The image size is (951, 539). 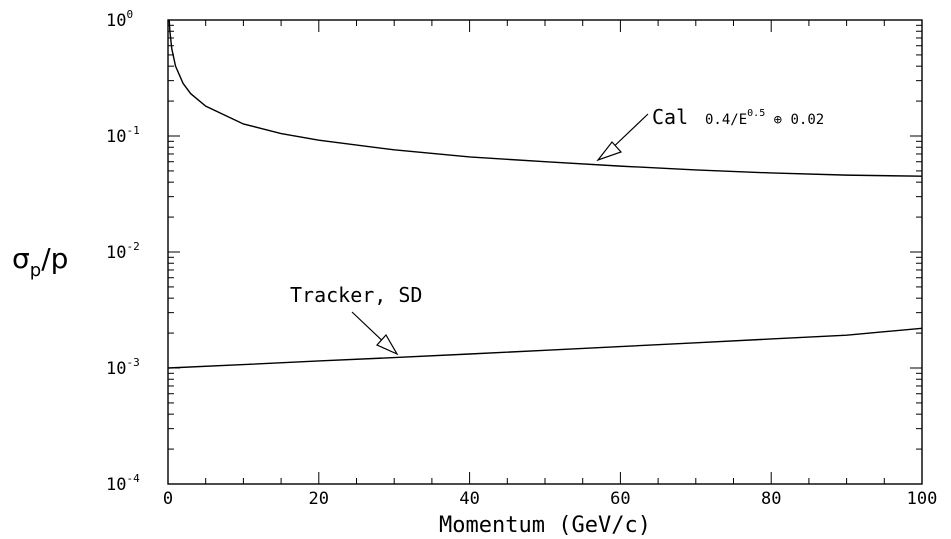 I want to click on y-tick-label: 10⁻⁴, so click(x=123, y=483).